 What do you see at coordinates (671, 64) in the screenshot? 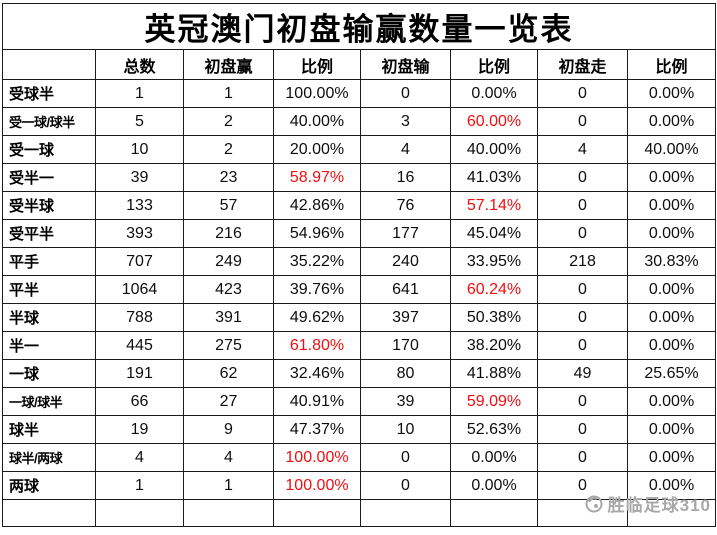
I see `column-header: 比例` at bounding box center [671, 64].